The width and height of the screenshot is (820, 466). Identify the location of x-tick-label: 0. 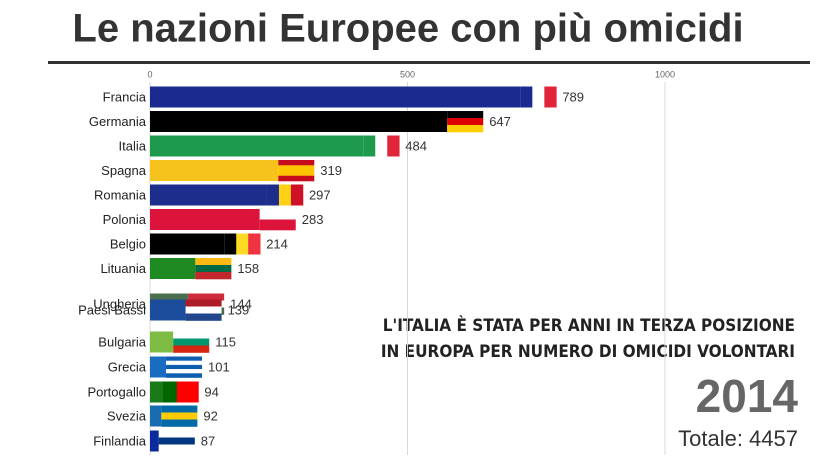
(149, 74).